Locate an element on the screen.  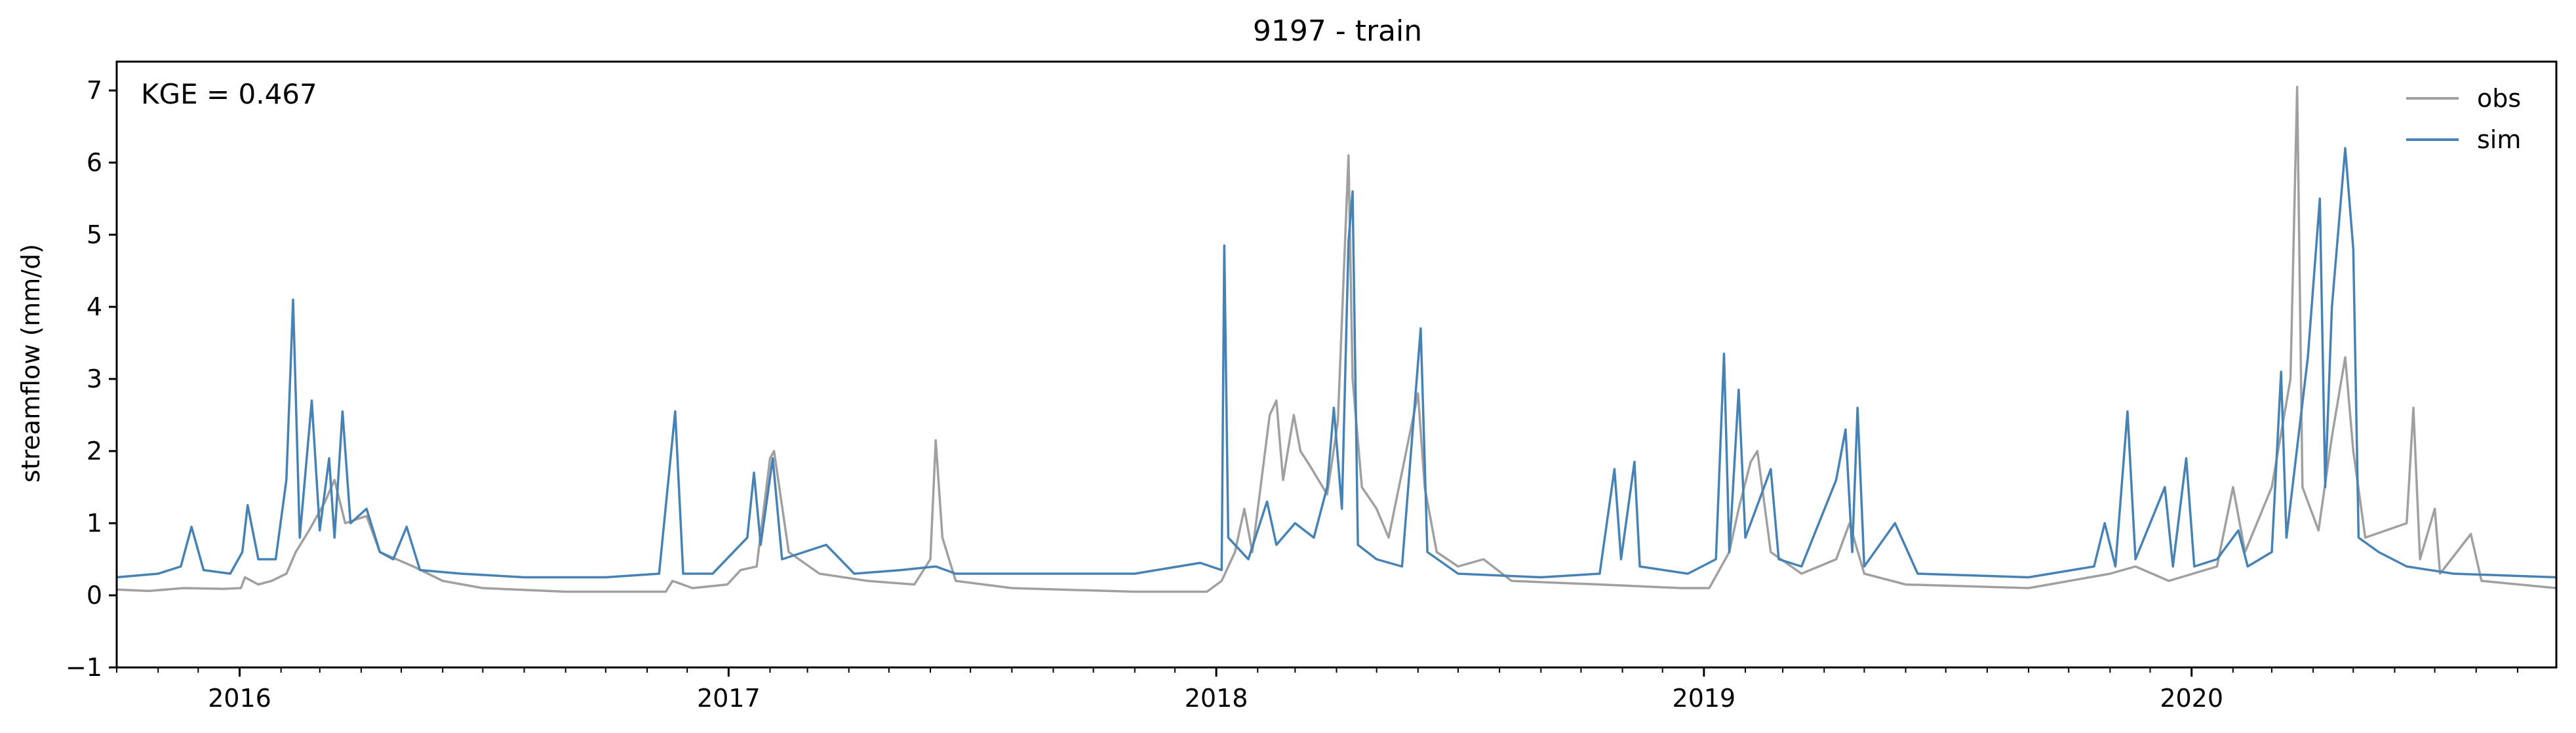
y-axis-ticks: −1 0 1 2 3 4 5 6 7 is located at coordinates (91, 379).